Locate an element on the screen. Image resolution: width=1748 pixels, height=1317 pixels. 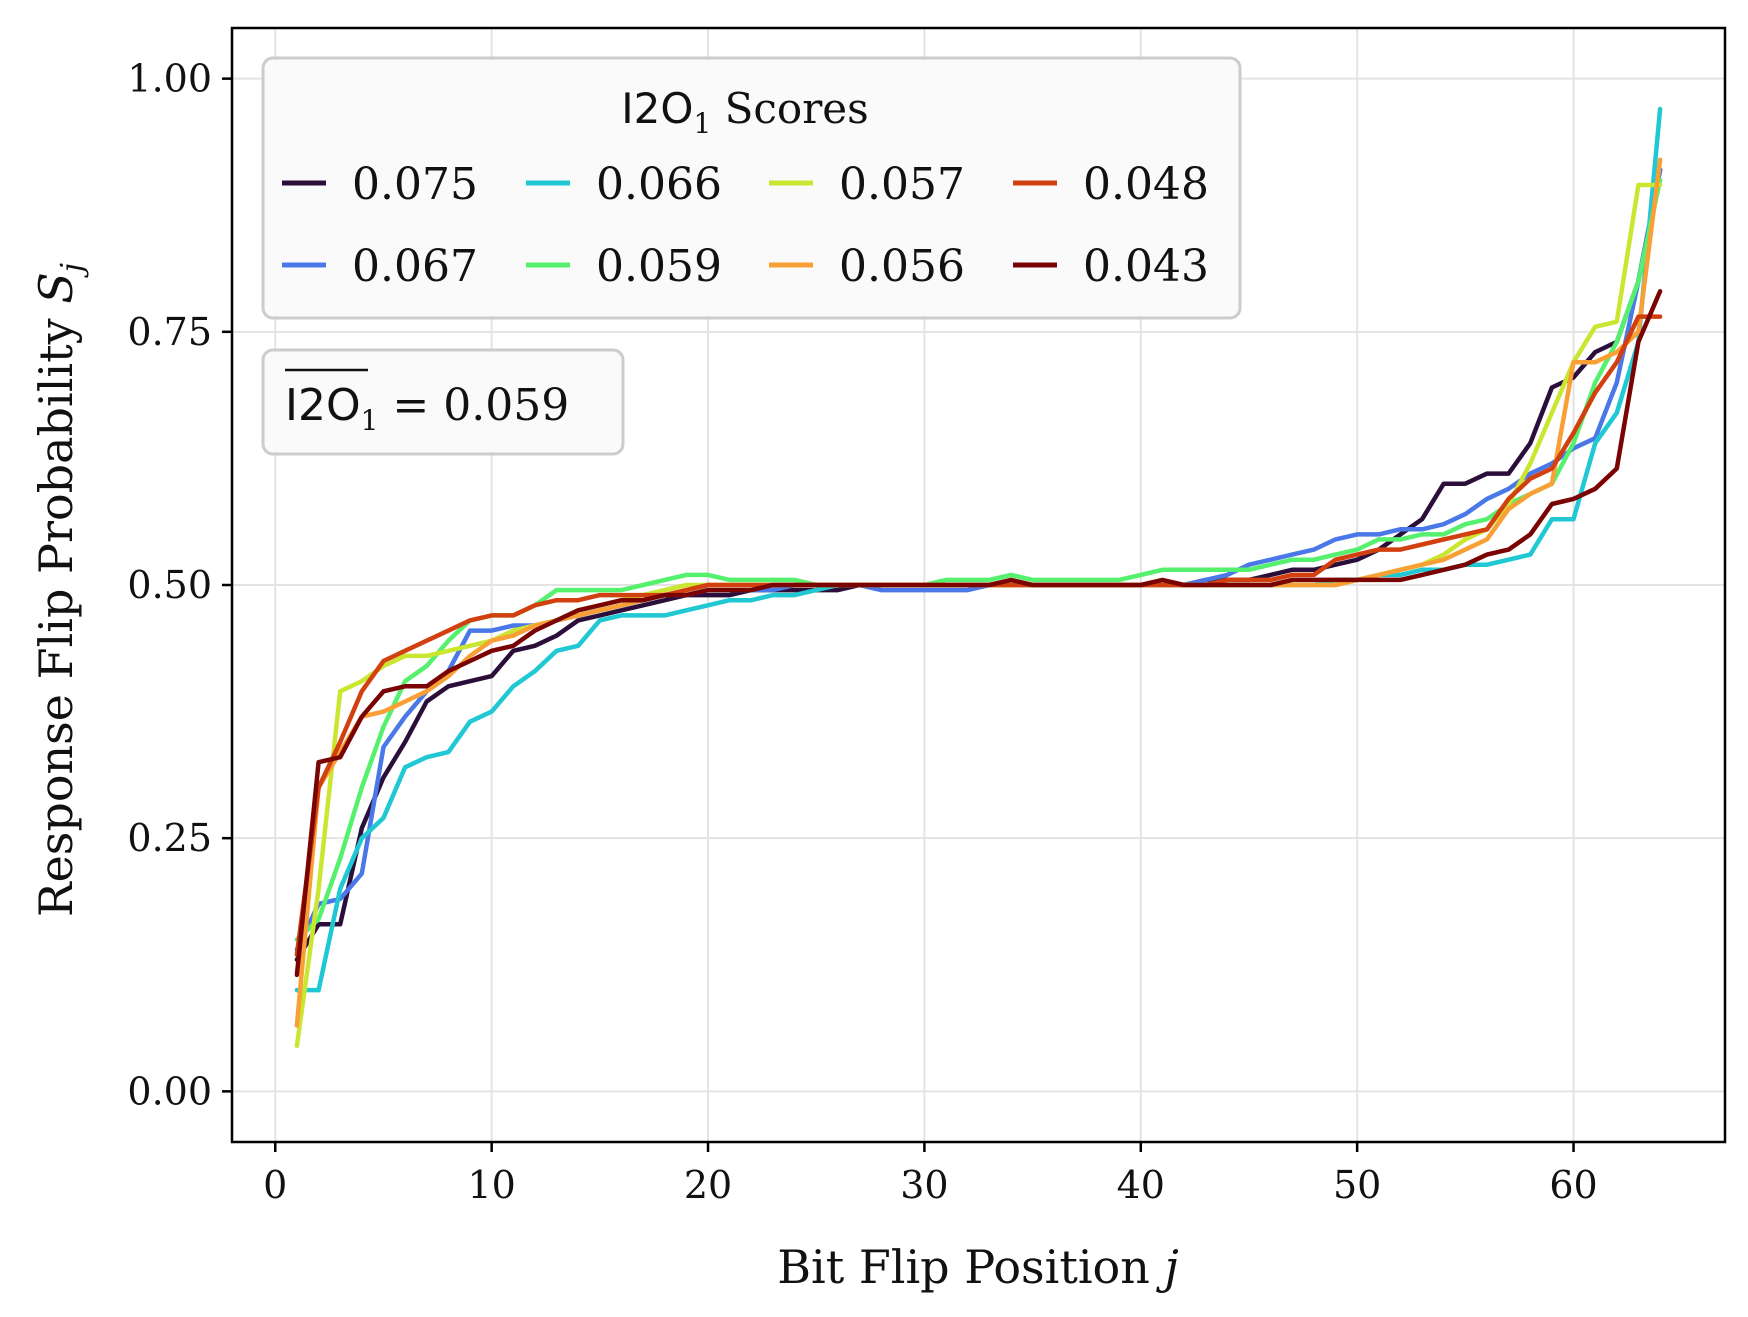
legend-title: I2O1 Scores is located at coordinates (744, 112).